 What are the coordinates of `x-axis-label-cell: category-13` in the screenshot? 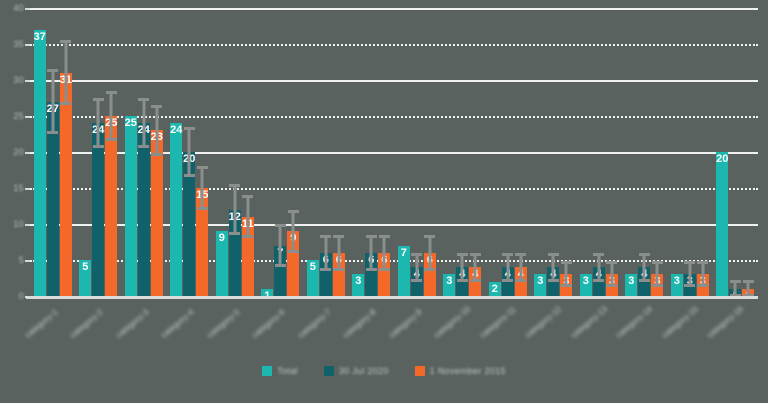 It's located at (595, 325).